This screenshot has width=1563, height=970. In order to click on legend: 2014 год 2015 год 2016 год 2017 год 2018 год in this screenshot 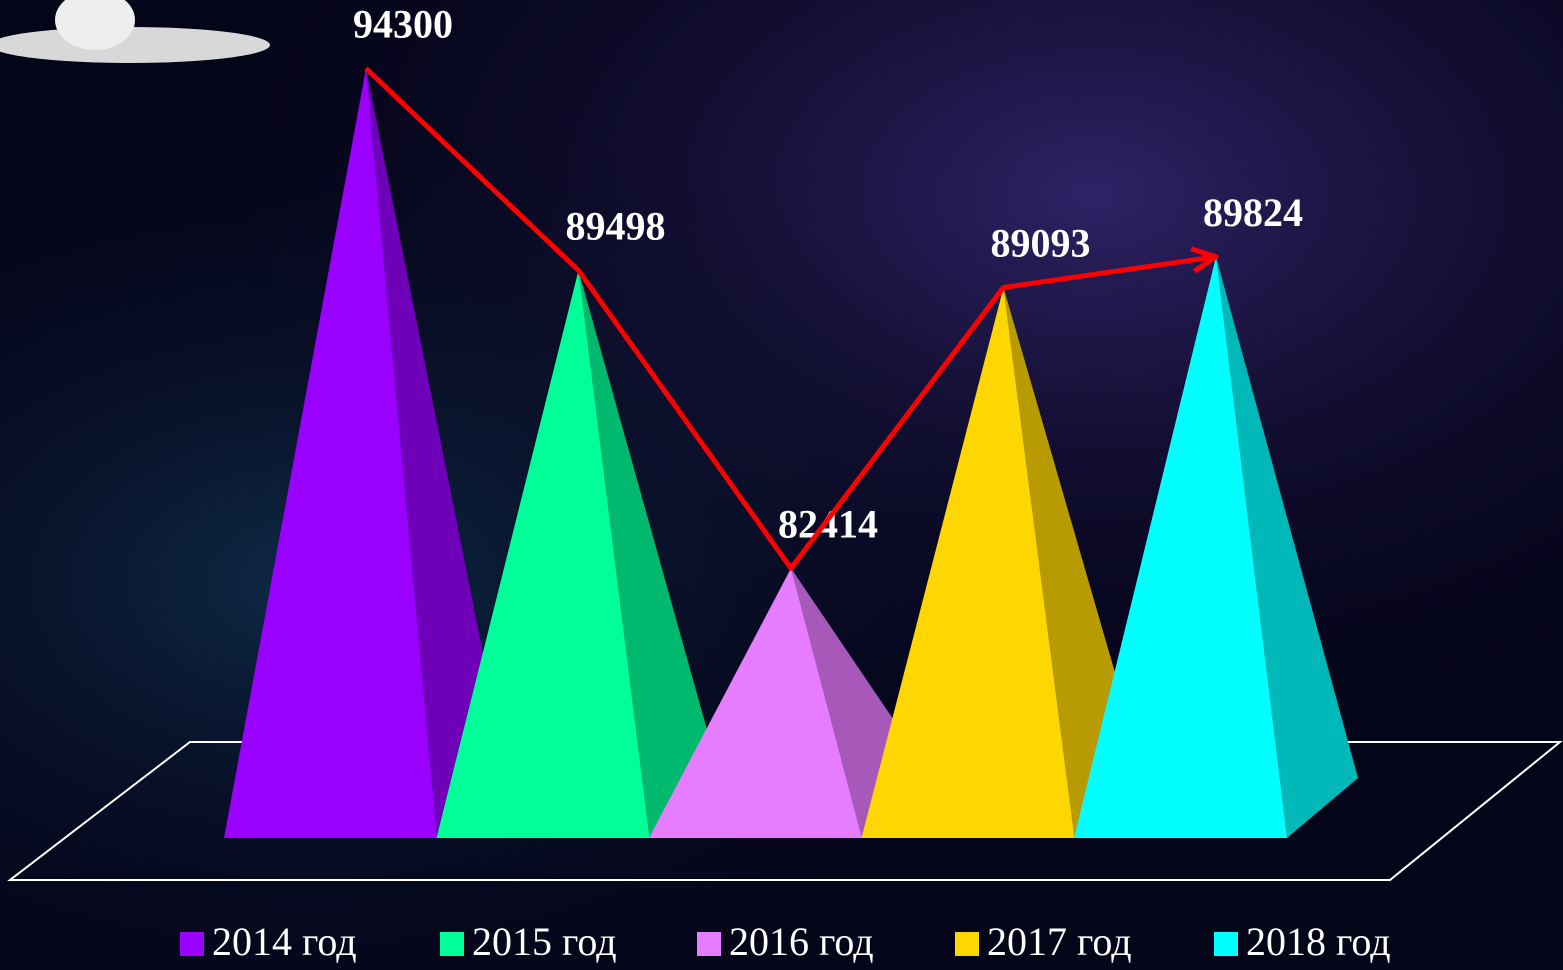, I will do `click(785, 941)`.